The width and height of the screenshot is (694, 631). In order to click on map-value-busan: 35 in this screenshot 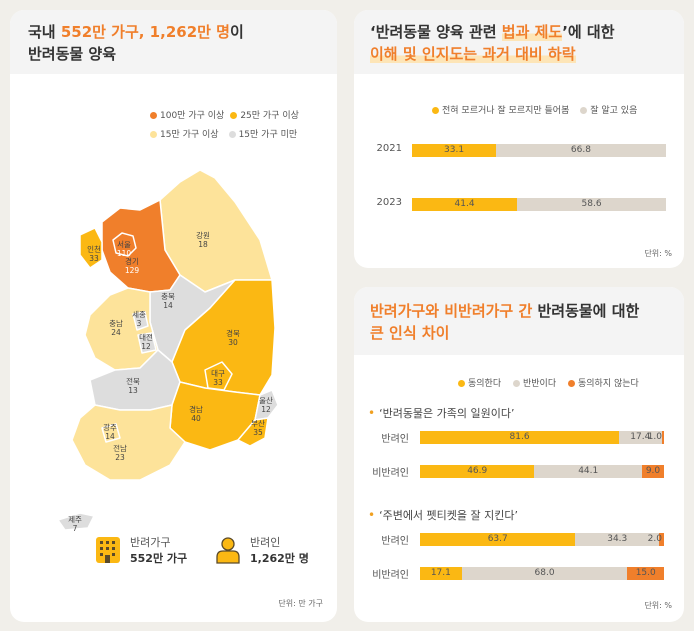, I will do `click(258, 432)`.